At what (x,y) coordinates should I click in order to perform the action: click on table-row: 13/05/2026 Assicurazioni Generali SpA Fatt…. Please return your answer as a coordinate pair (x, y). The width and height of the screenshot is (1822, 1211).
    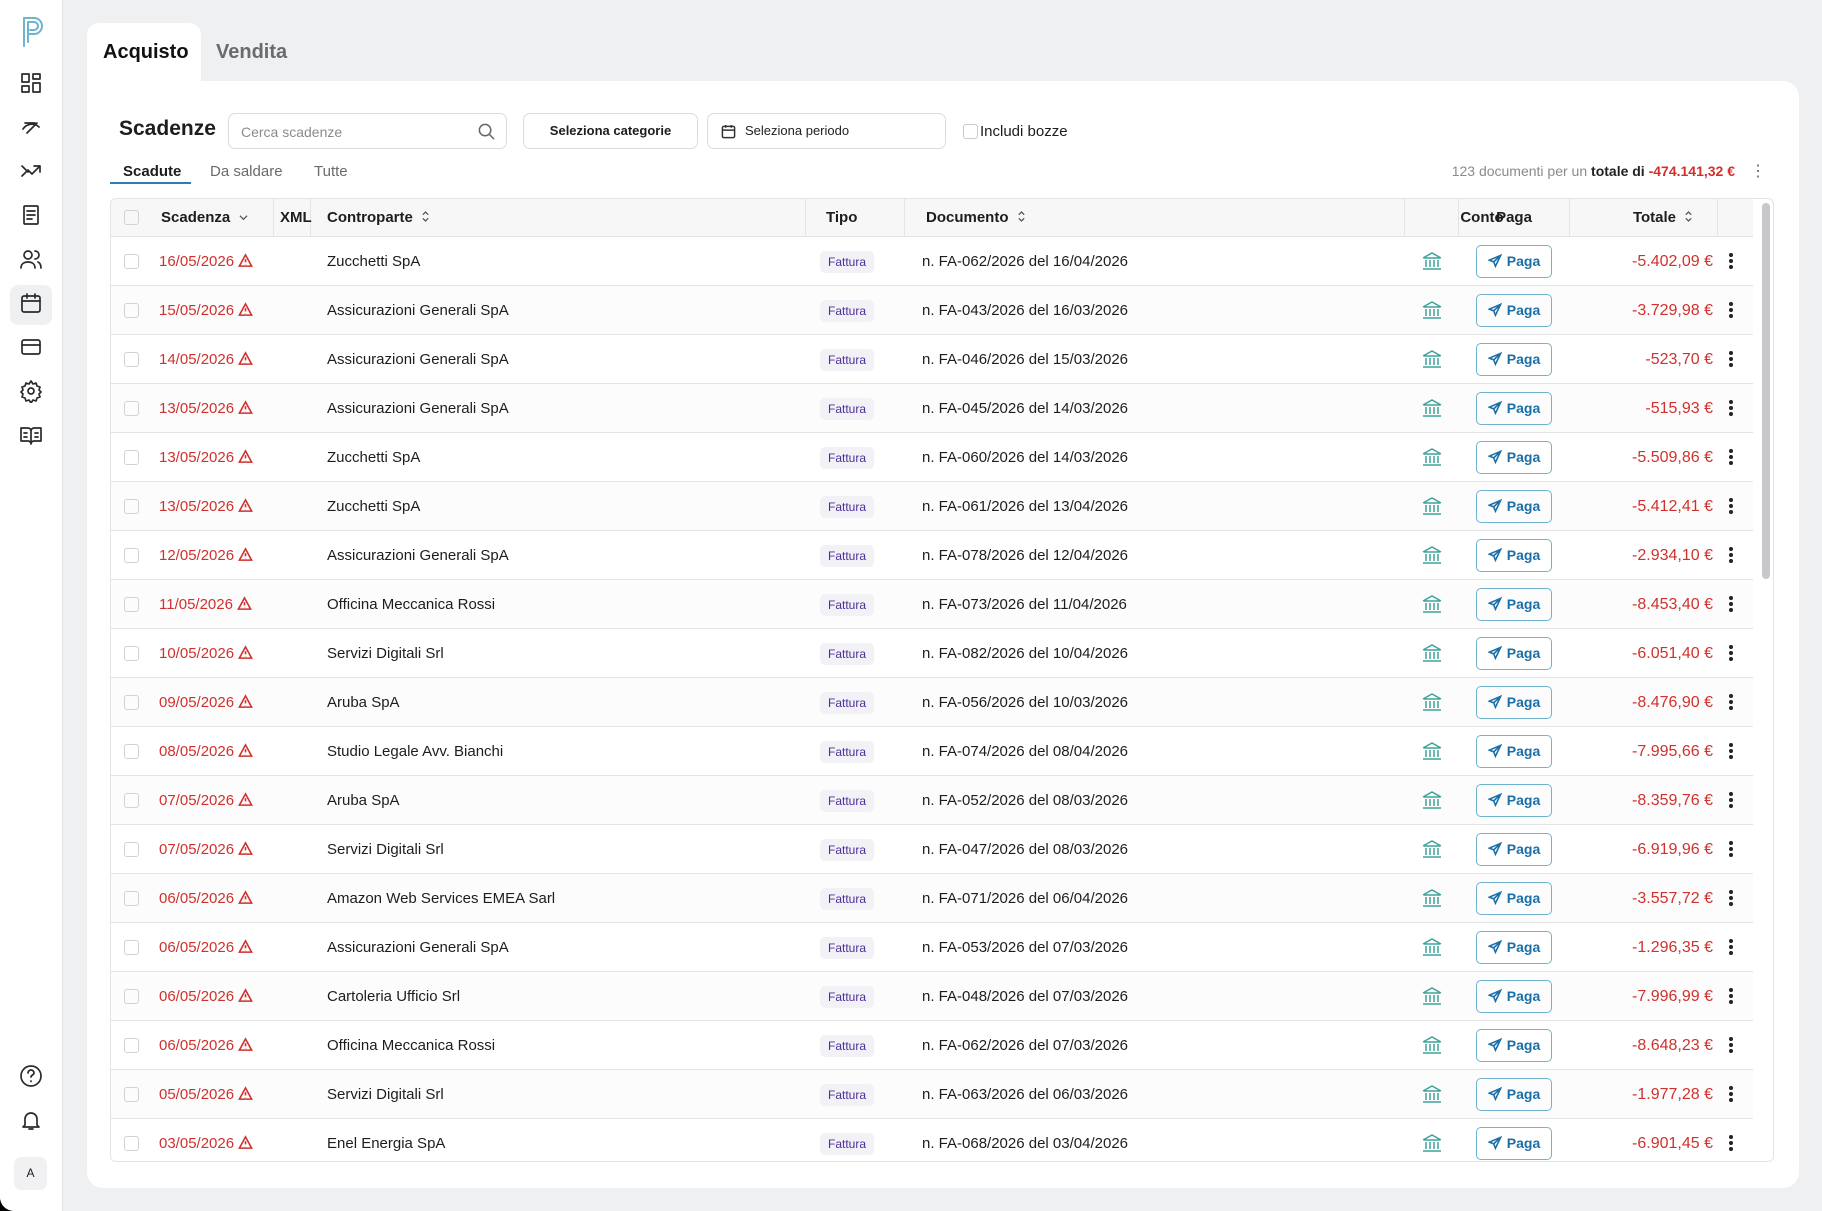
    Looking at the image, I should click on (932, 408).